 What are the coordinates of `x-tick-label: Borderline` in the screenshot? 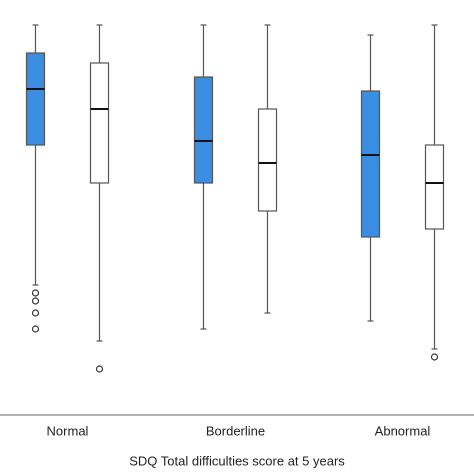 It's located at (235, 430).